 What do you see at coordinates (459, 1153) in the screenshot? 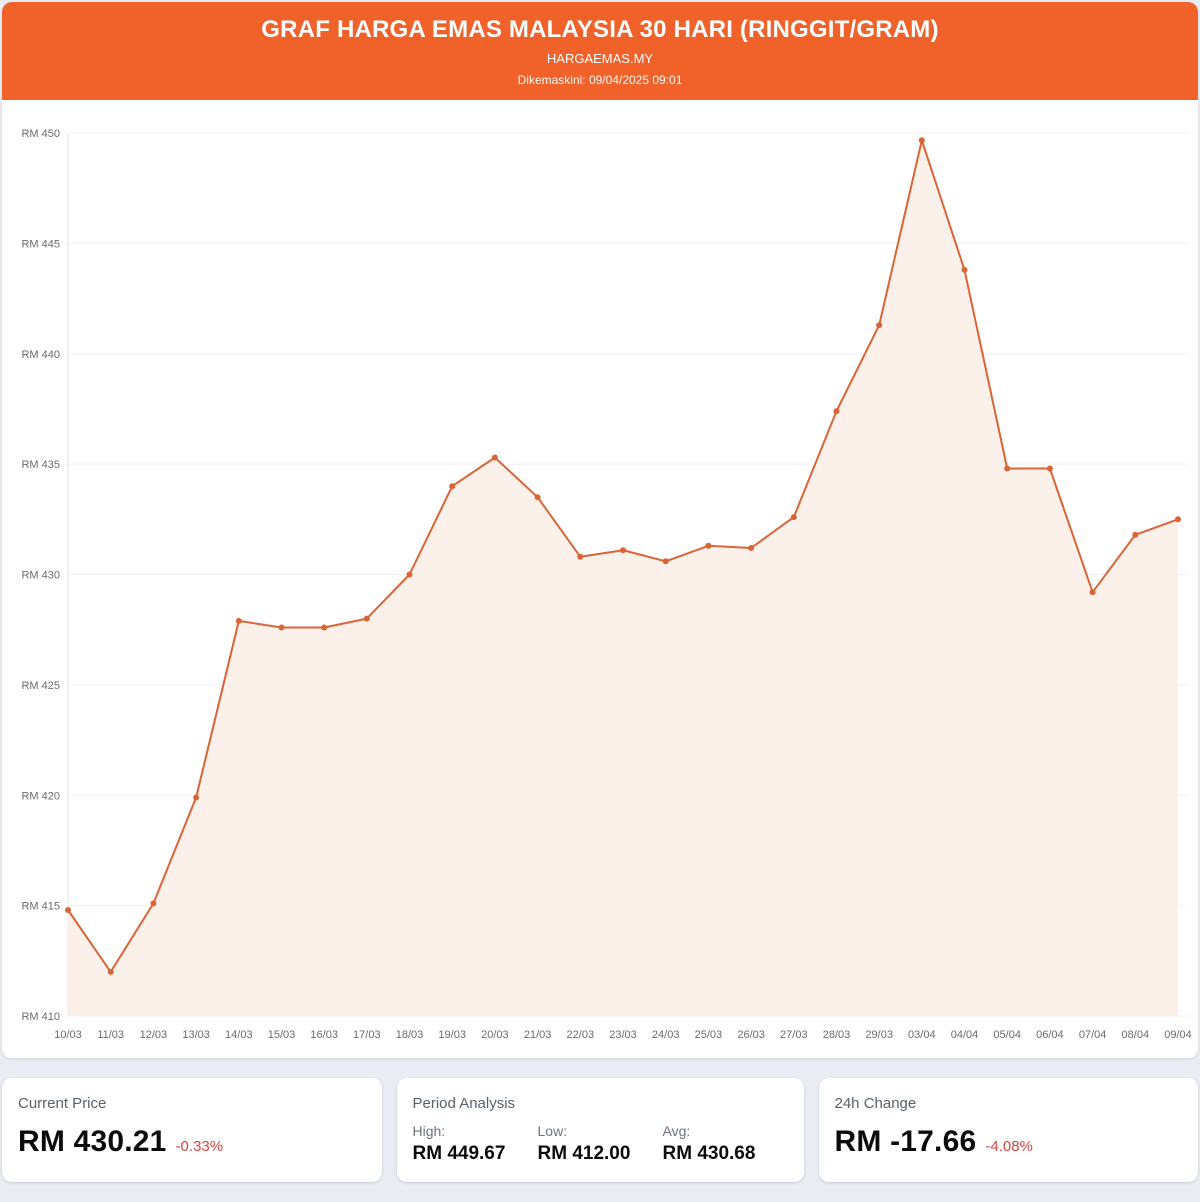
I see `high-value: RM 449.67` at bounding box center [459, 1153].